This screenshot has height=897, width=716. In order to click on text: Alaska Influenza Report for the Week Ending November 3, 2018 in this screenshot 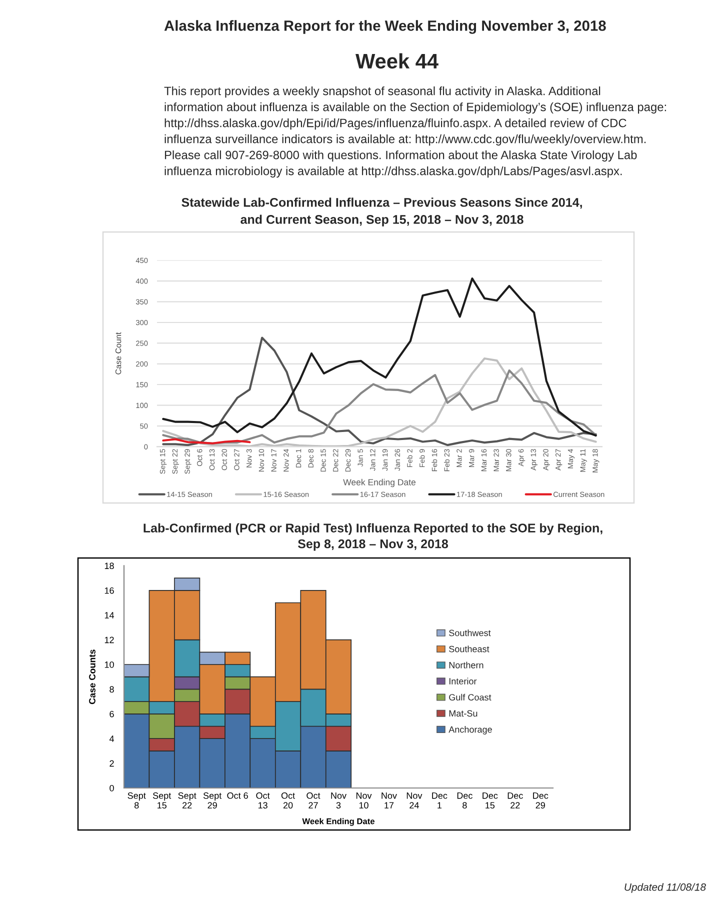, I will do `click(385, 27)`.